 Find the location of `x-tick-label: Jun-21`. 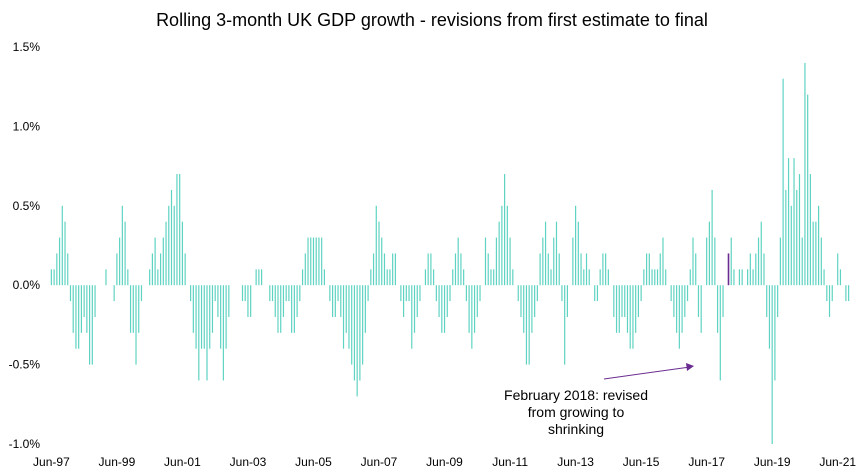

x-tick-label: Jun-21 is located at coordinates (837, 462).